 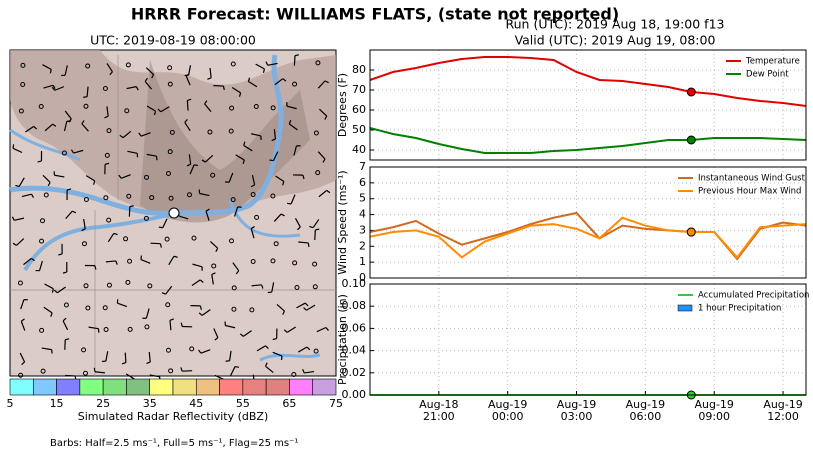 I want to click on valid-label: Valid (UTC): 2019 Aug 19, 08:00, so click(x=615, y=40).